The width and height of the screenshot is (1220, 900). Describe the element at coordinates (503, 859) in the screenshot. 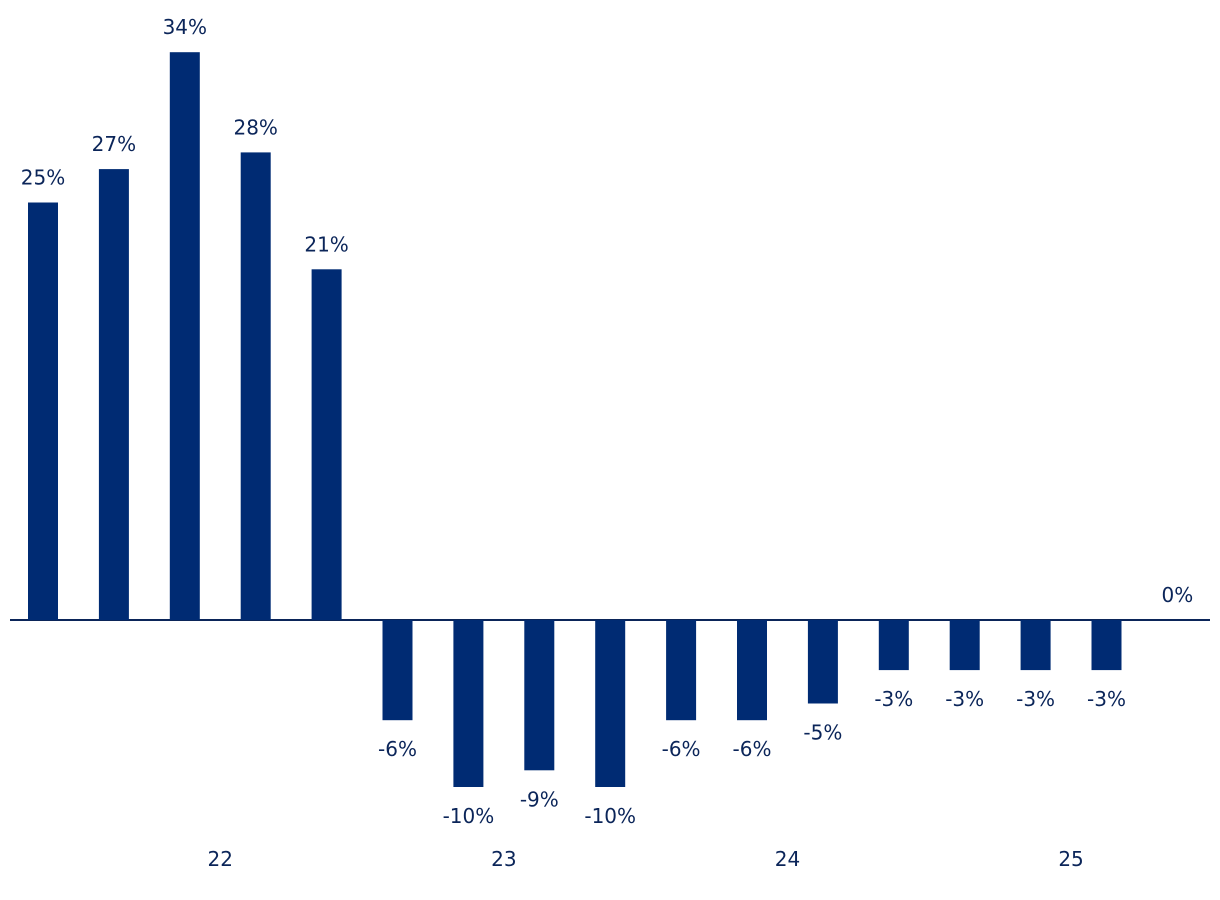

I see `x-tick-label-23: 23` at that location.